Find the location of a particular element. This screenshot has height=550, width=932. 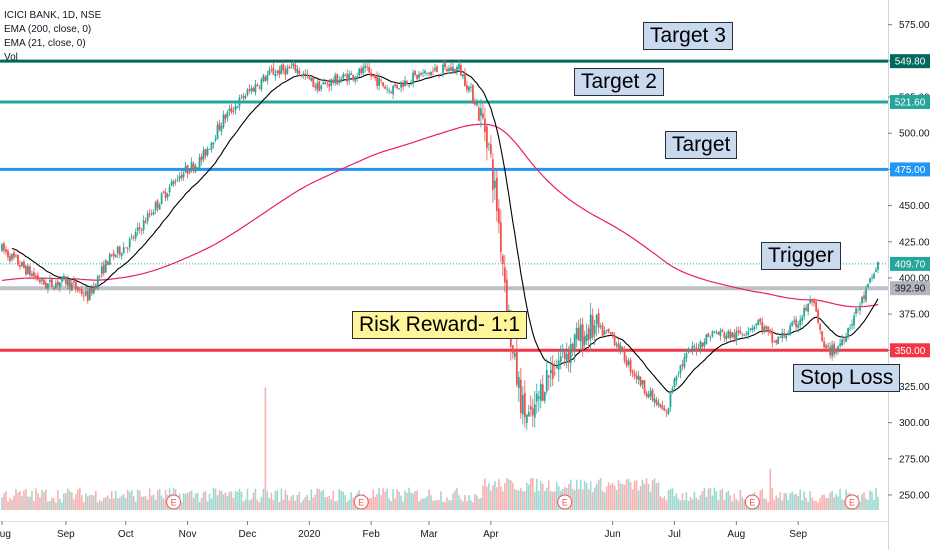

last-price-tag is located at coordinates (910, 263).